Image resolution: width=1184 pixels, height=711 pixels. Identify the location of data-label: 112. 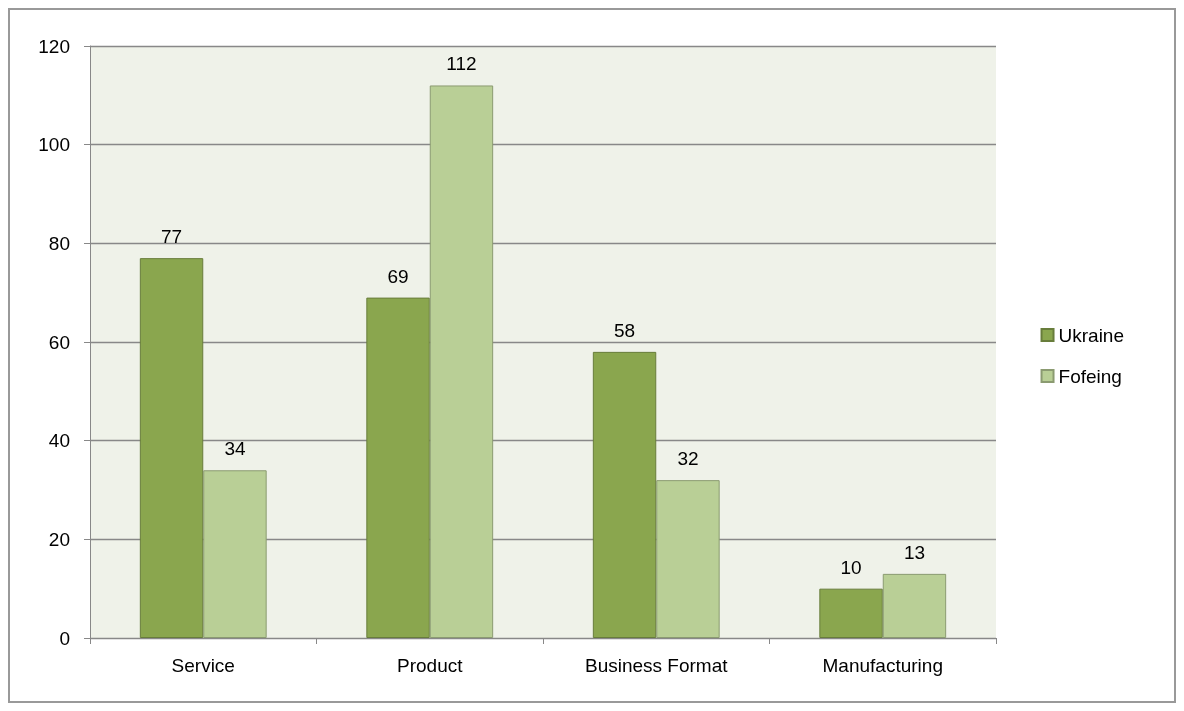
(461, 64).